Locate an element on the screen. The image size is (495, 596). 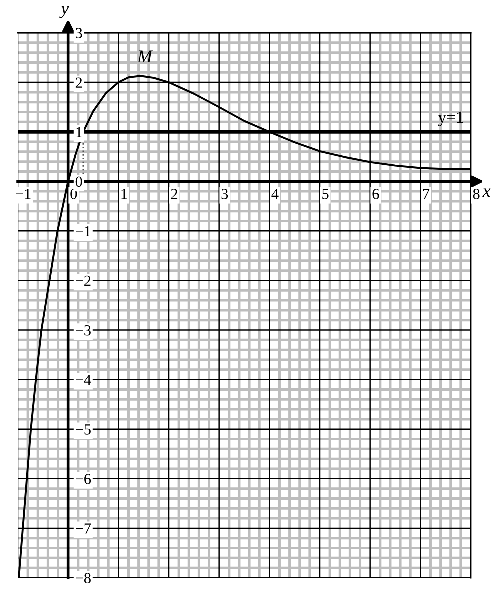
y-tick-label: 0 is located at coordinates (79, 182).